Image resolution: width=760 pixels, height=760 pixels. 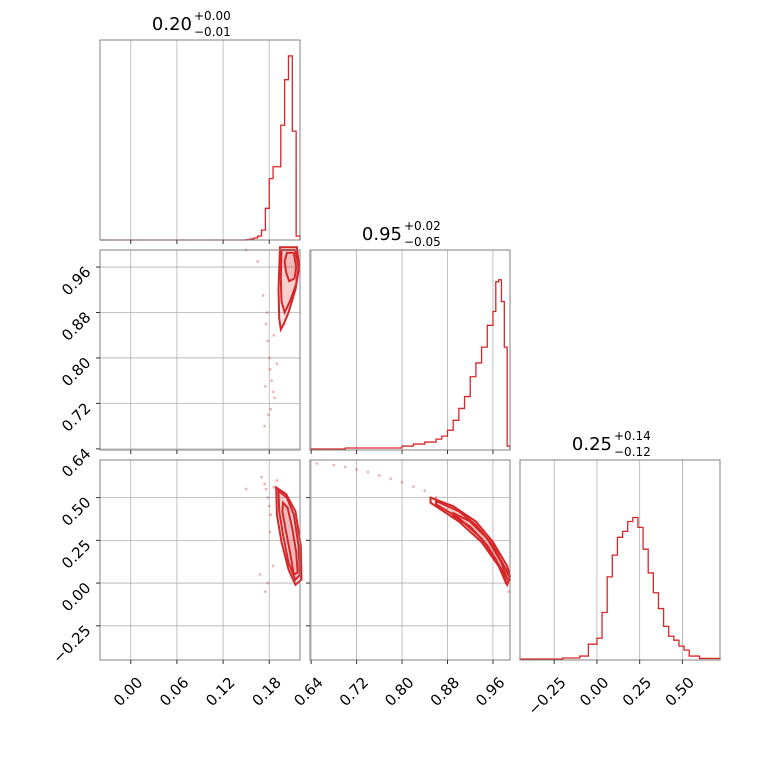 I want to click on panel-title-minus: −0.05, so click(x=422, y=242).